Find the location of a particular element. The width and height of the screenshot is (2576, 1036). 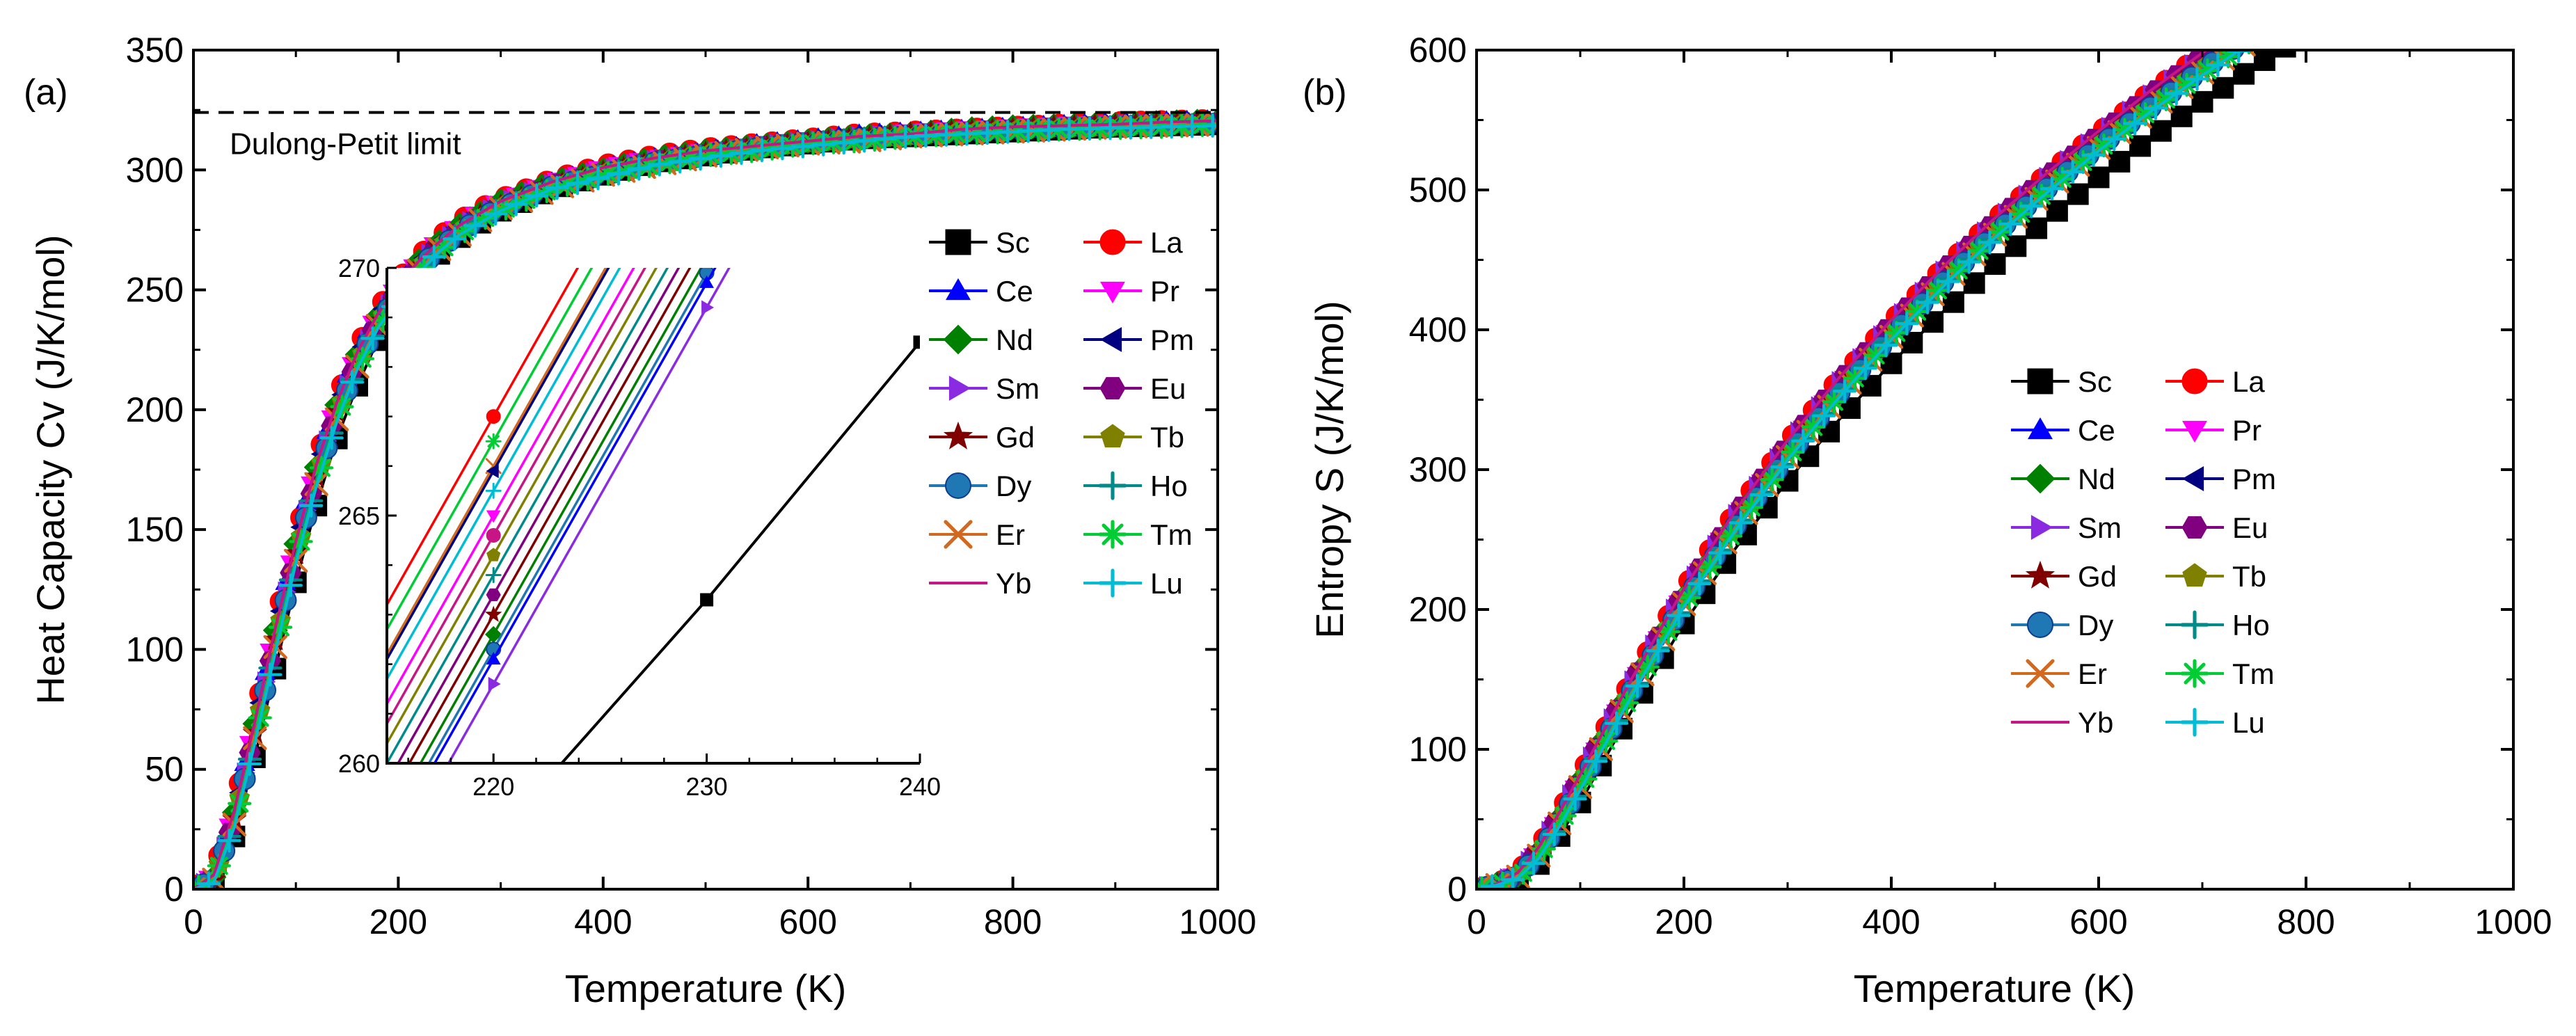

panel-b-legend-label-ho: Ho is located at coordinates (2251, 625).